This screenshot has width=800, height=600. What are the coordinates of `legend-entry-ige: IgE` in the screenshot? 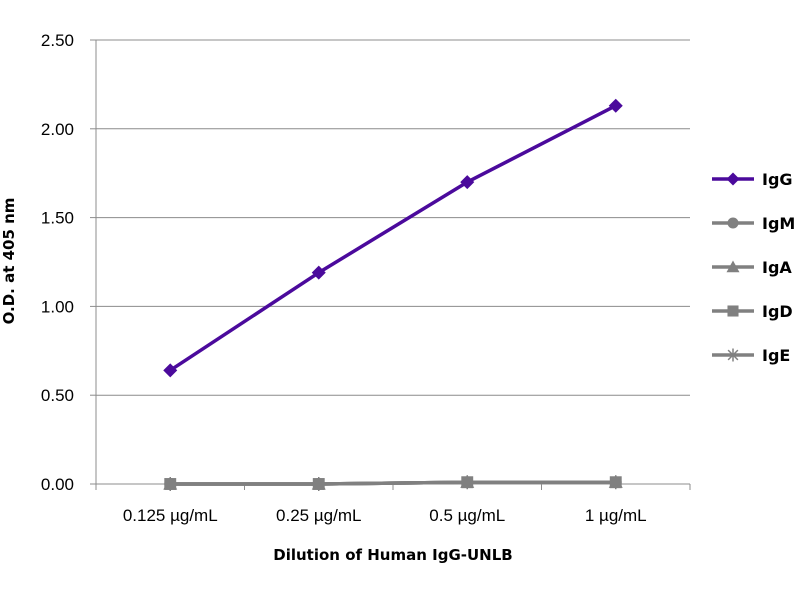 It's located at (751, 355).